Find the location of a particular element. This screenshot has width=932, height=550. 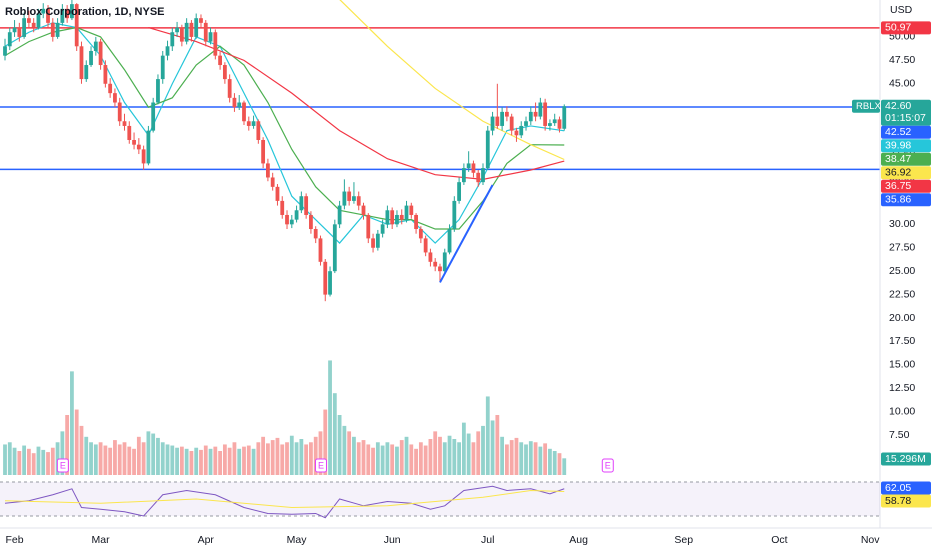

price-tag-box is located at coordinates (906, 173).